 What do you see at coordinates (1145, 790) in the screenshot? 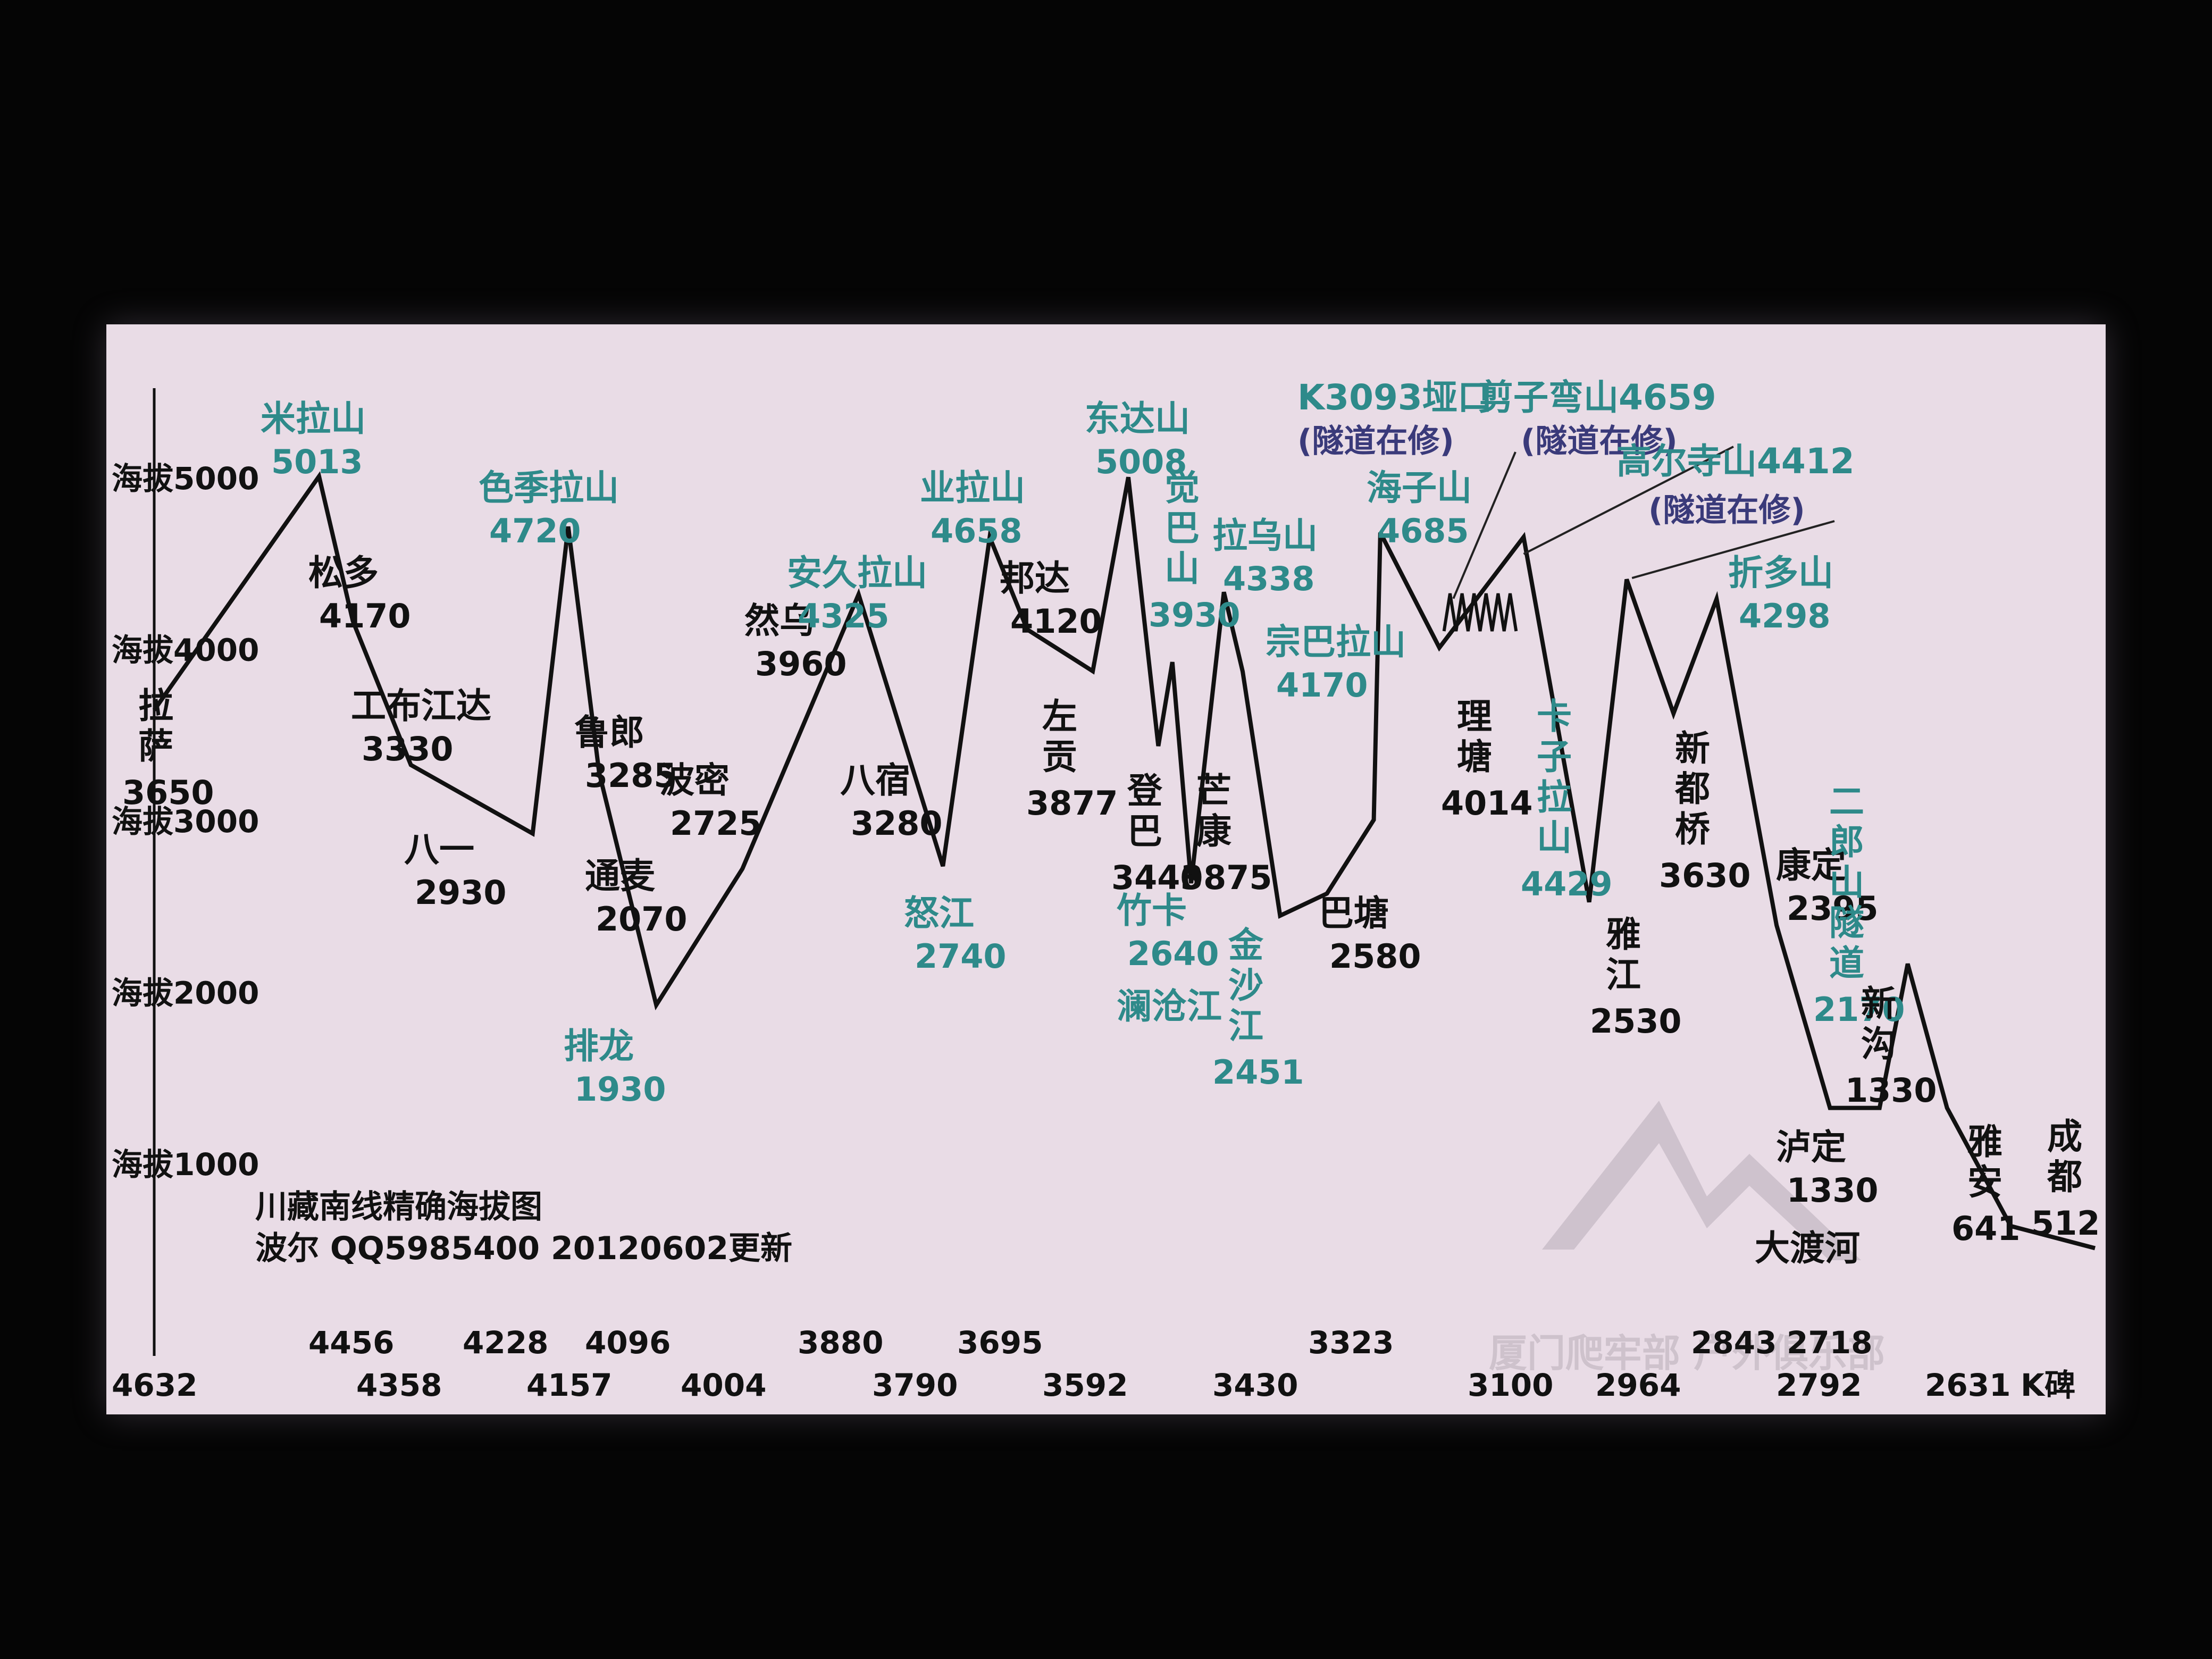
I see `place-name-char: 登` at bounding box center [1145, 790].